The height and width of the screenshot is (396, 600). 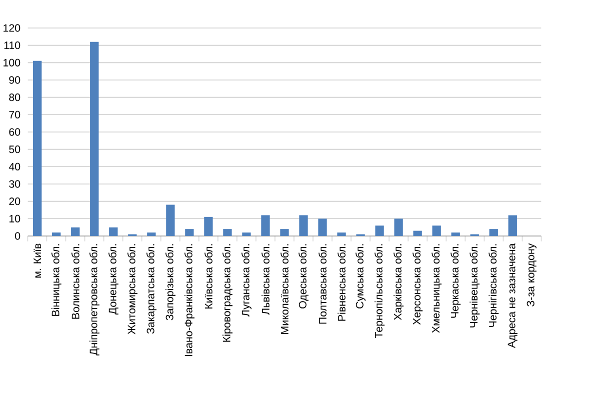 What do you see at coordinates (14, 202) in the screenshot?
I see `y-tick-label: 20` at bounding box center [14, 202].